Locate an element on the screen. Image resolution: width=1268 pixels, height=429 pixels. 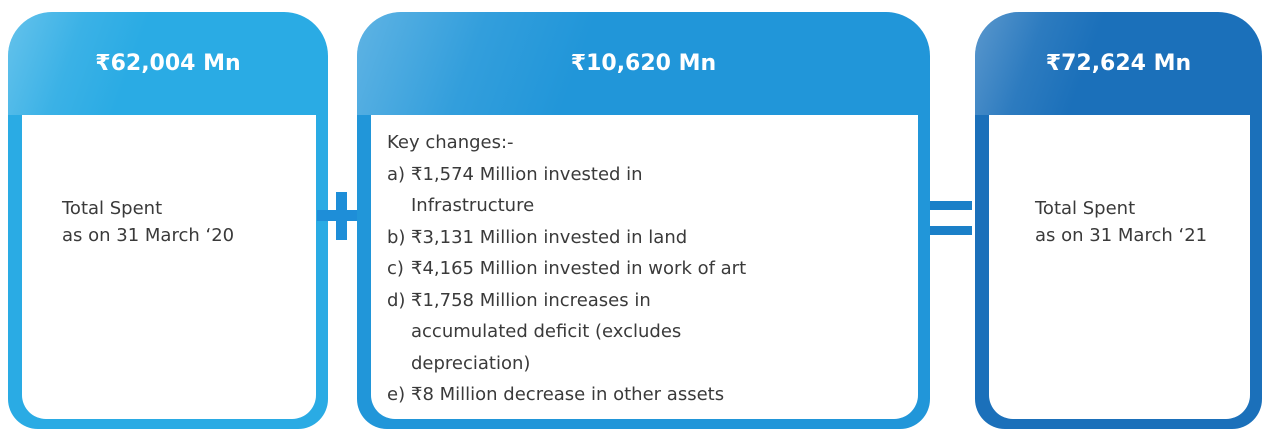
list-item: e) ₹8 Million decrease in other assets is located at coordinates (566, 395).